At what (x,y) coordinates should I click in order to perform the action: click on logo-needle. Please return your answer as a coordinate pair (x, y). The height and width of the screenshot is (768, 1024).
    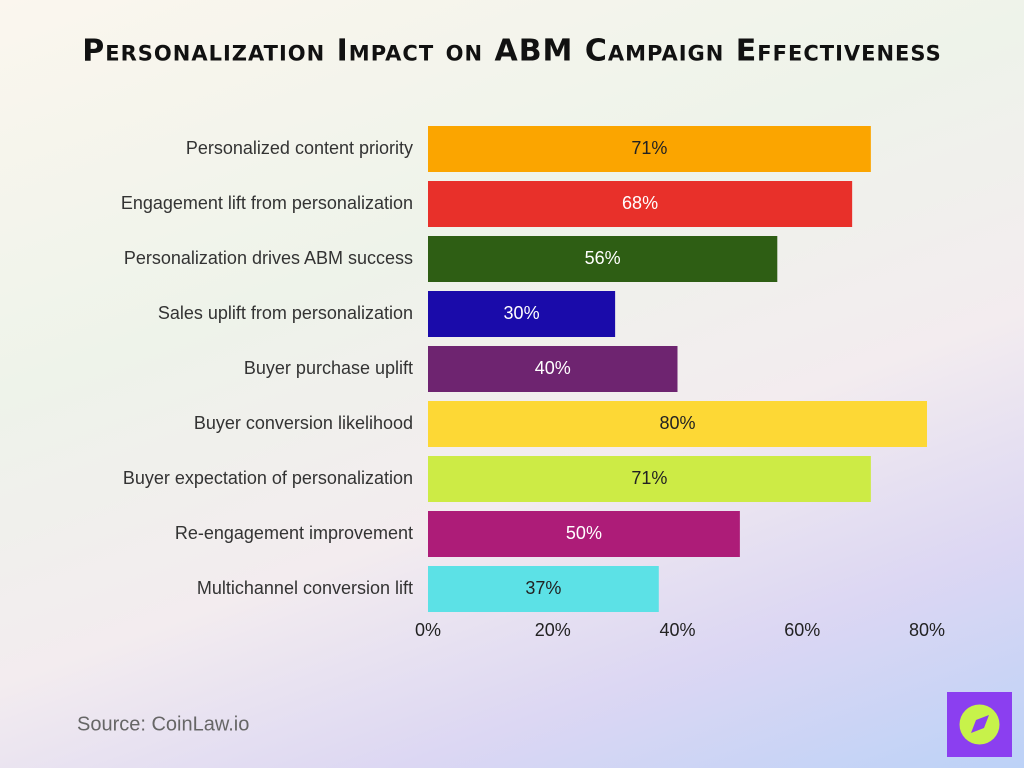
    Looking at the image, I should click on (980, 724).